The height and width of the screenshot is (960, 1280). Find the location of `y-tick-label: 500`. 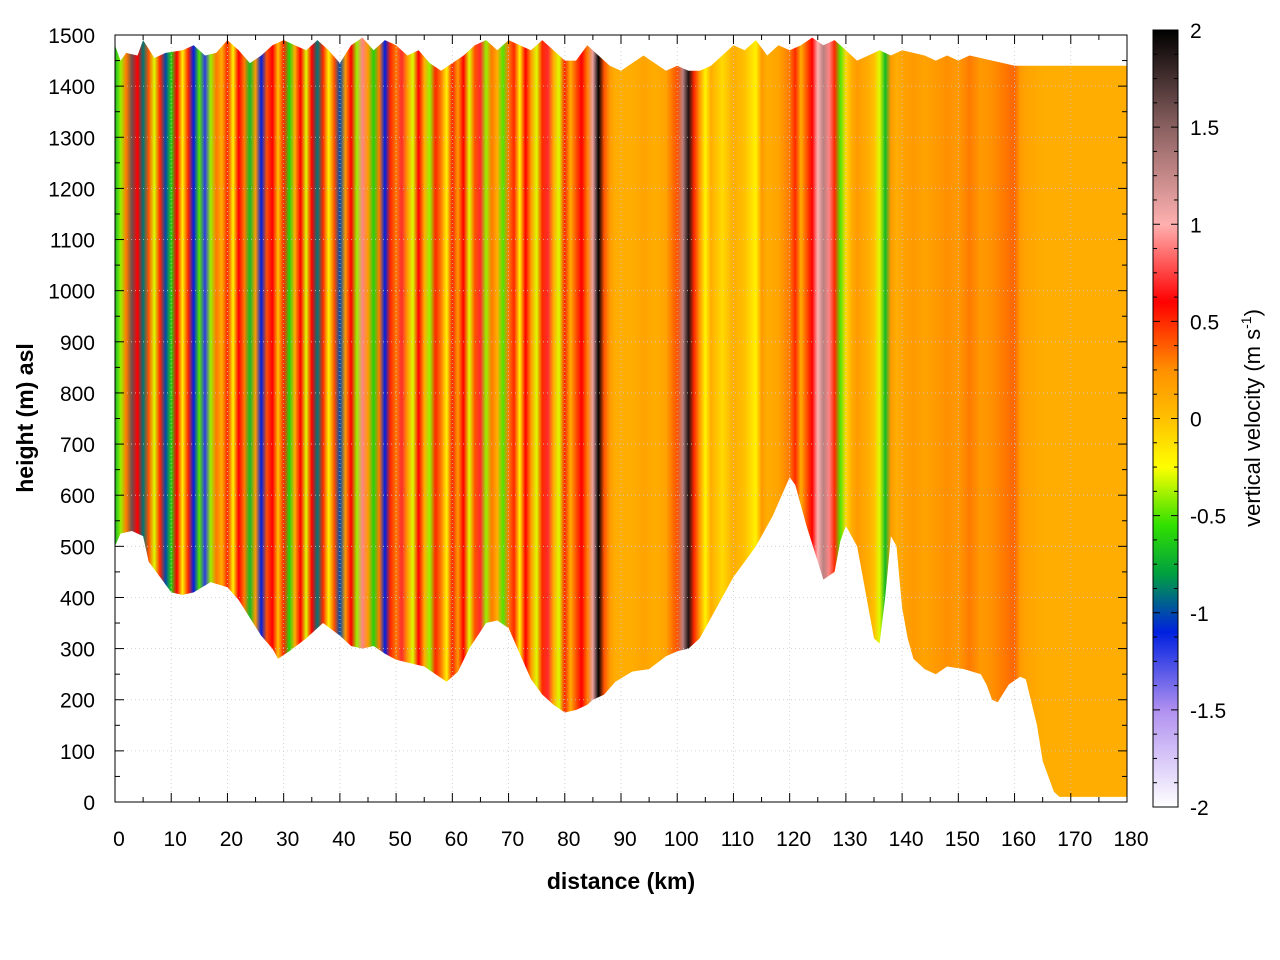

y-tick-label: 500 is located at coordinates (77, 547).